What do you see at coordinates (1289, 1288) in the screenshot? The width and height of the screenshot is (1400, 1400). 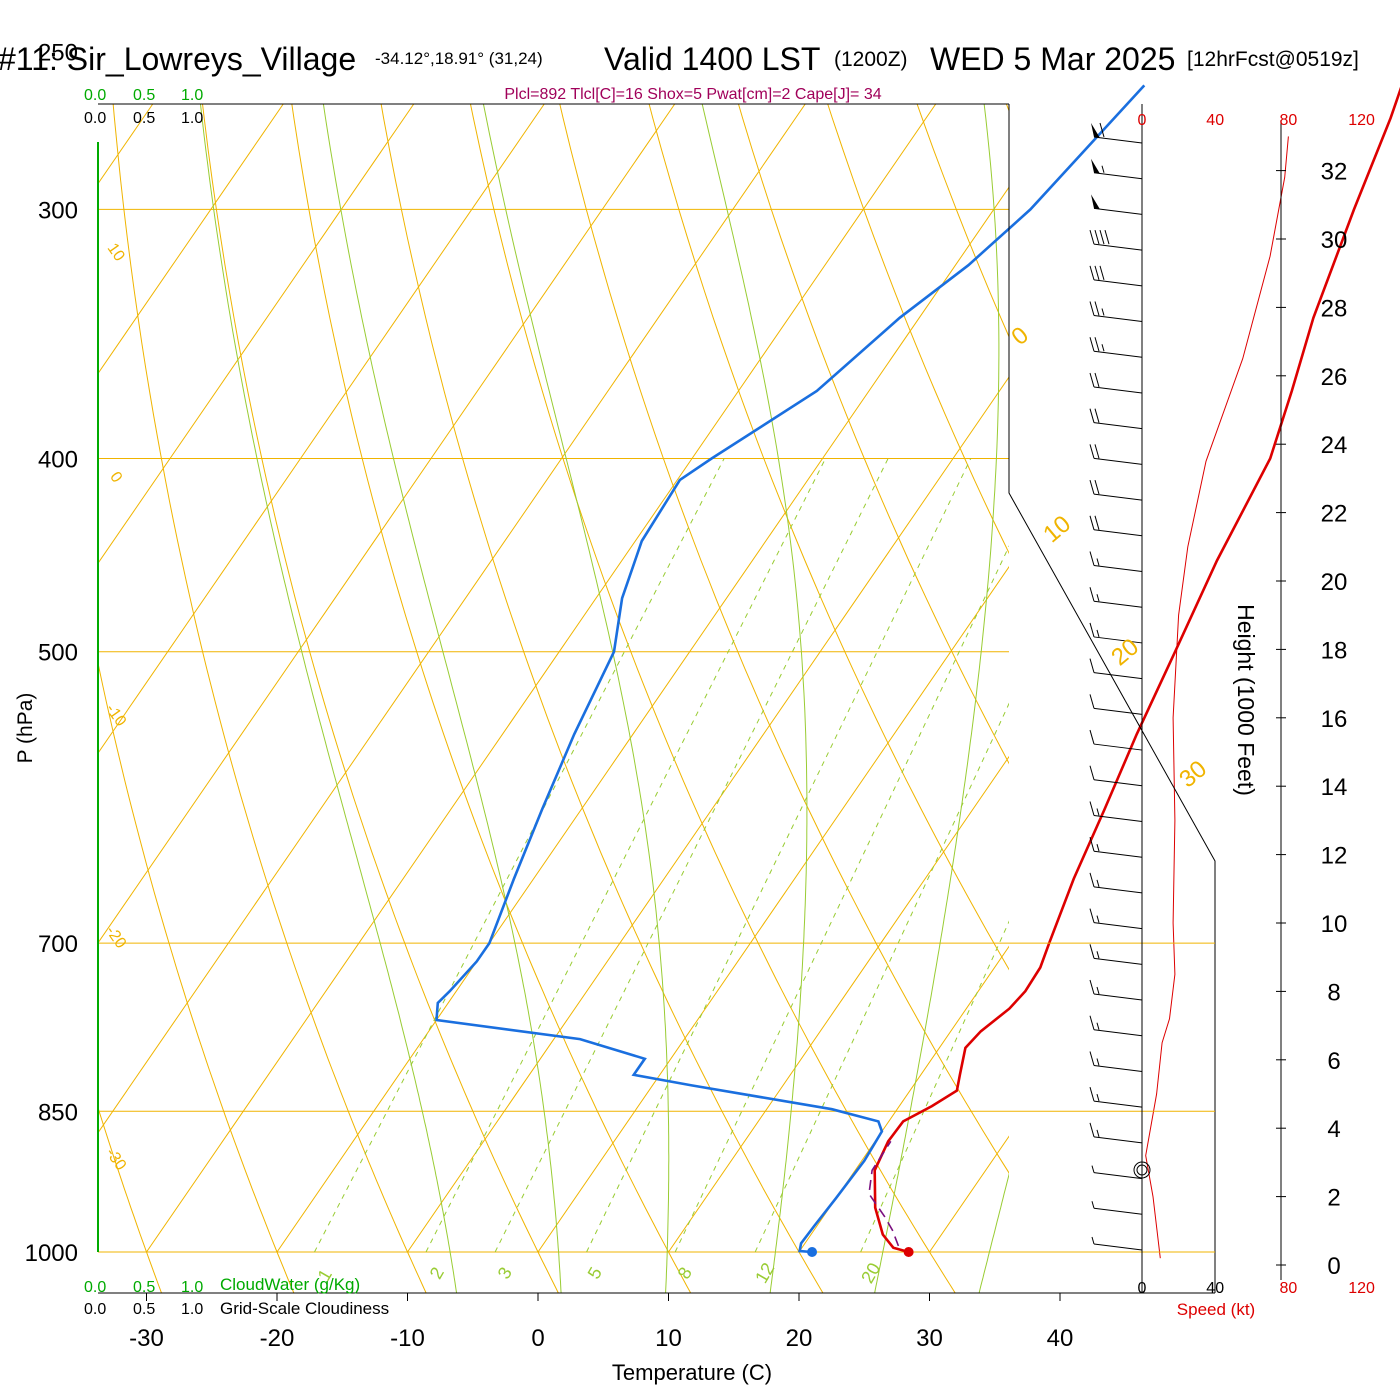 I see `speed-bottom-tick-80: 80` at bounding box center [1289, 1288].